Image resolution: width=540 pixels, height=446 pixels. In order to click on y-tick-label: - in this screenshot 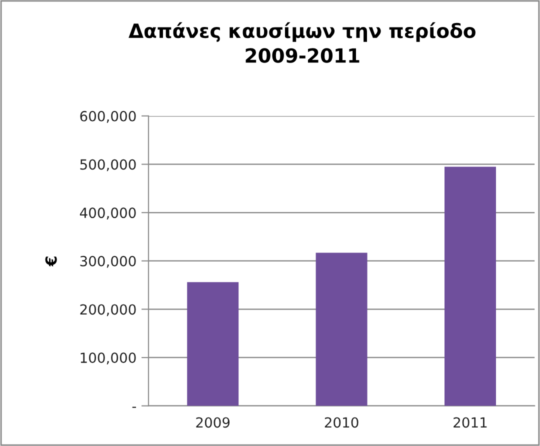, I will do `click(134, 407)`.